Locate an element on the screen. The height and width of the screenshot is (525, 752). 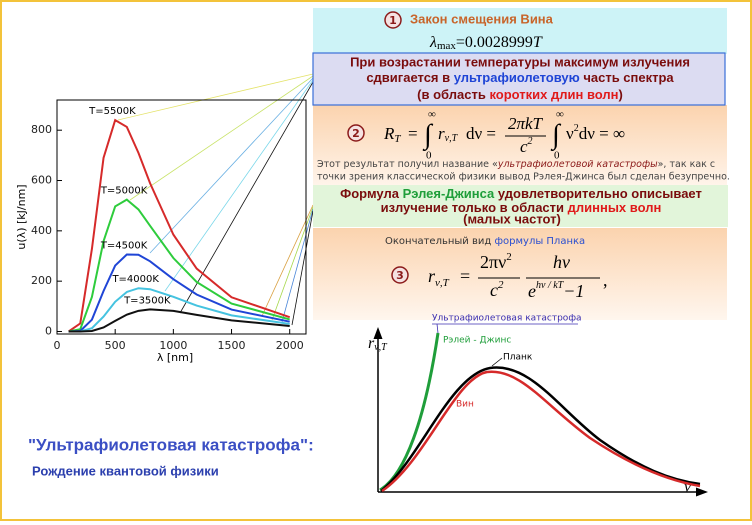
rj-text: излучение только в области длинных волн is located at coordinates (521, 207).